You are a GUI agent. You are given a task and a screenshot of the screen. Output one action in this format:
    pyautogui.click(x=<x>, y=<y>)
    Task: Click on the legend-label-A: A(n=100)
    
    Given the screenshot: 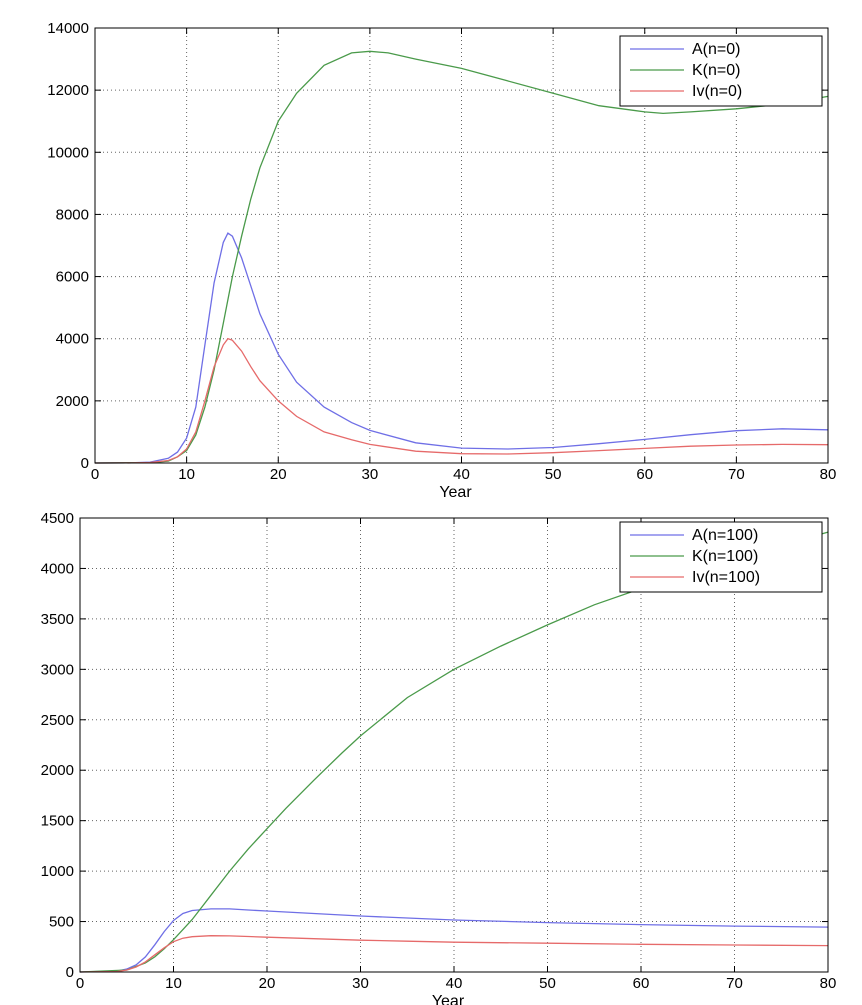 What is the action you would take?
    pyautogui.click(x=725, y=535)
    